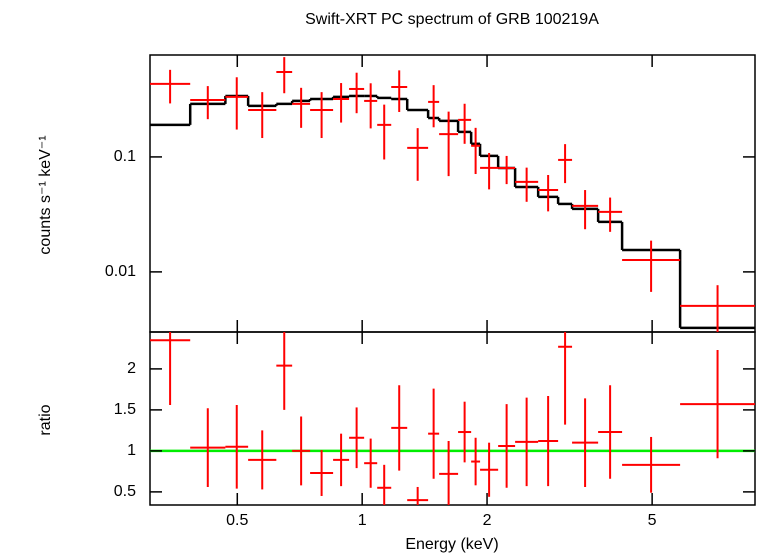  Describe the element at coordinates (125, 409) in the screenshot. I see `y-tick-label: 1.5` at that location.